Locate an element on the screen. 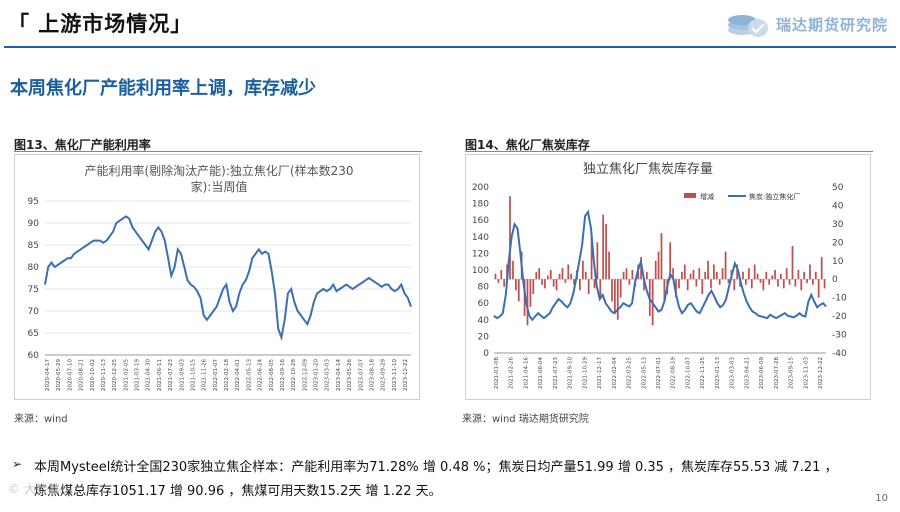 This screenshot has width=900, height=512. x-tick-label: 2021-06-04 is located at coordinates (541, 373).